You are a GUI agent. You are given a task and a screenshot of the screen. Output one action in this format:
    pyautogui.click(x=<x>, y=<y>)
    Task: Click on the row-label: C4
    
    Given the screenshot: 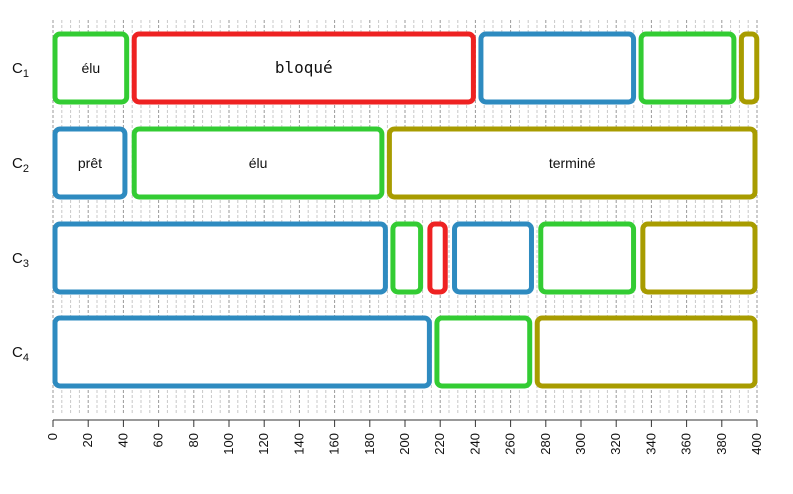 What is the action you would take?
    pyautogui.click(x=20, y=354)
    